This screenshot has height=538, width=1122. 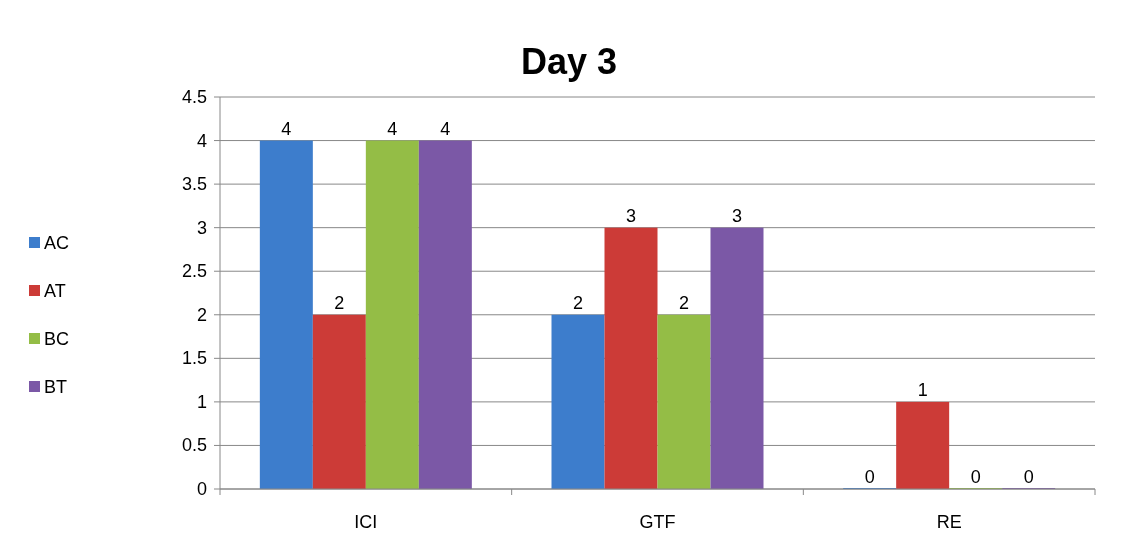 What do you see at coordinates (194, 358) in the screenshot?
I see `y-tick-label: 1.5` at bounding box center [194, 358].